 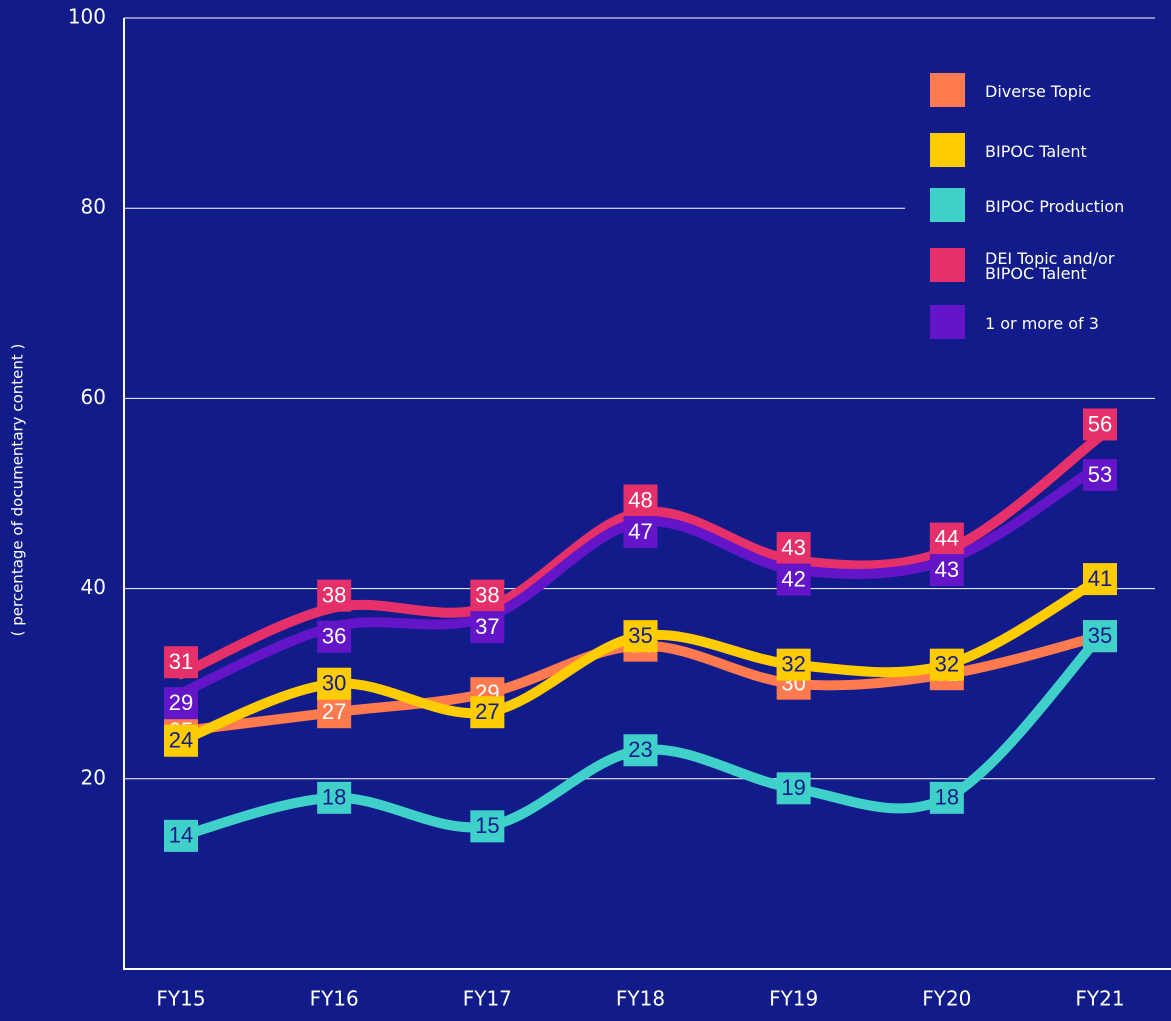 I want to click on x-tick-label: FY19, so click(x=793, y=999).